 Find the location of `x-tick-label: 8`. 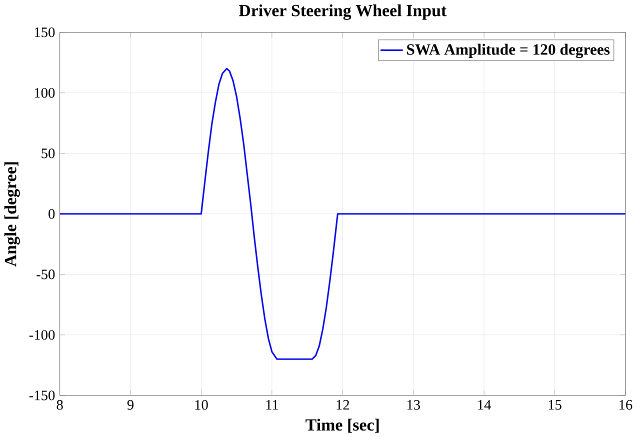

x-tick-label: 8 is located at coordinates (59, 405).